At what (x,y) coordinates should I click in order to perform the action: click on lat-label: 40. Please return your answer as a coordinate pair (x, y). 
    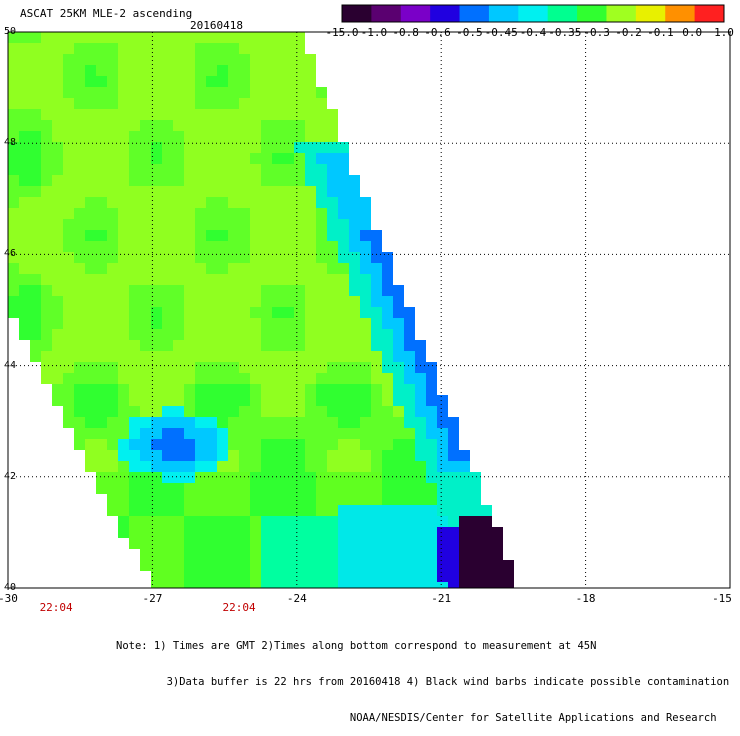
    Looking at the image, I should click on (10, 587).